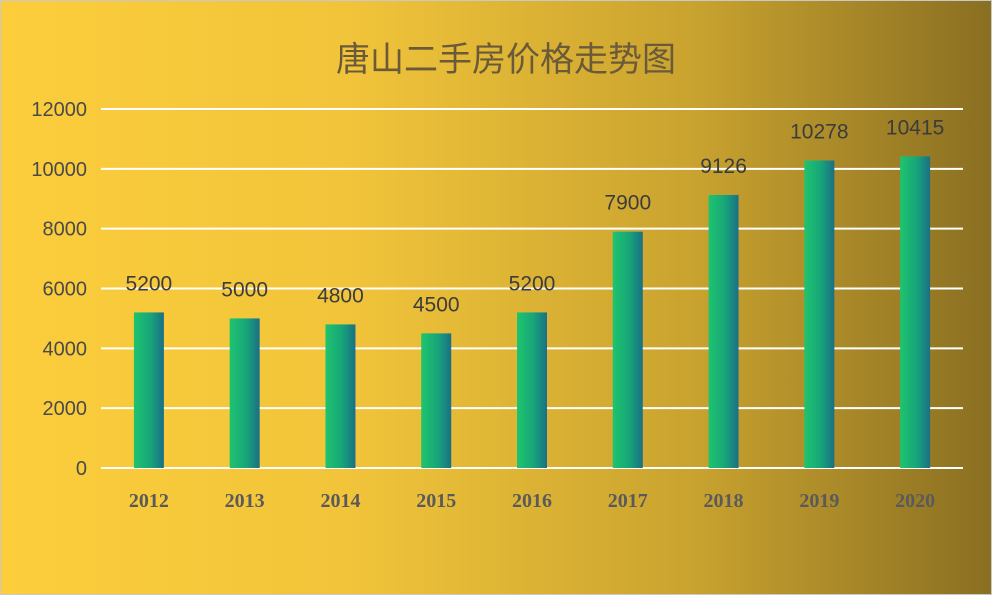 The height and width of the screenshot is (595, 992). Describe the element at coordinates (65, 349) in the screenshot. I see `y-tick-label: 4000` at that location.